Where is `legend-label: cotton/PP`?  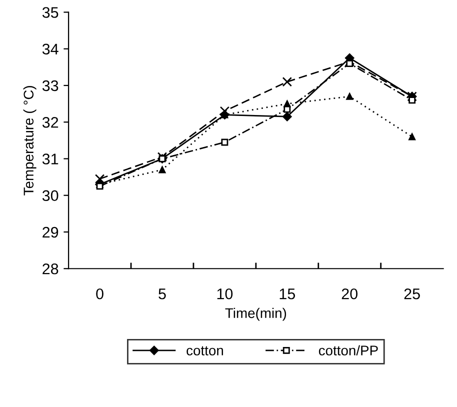
legend-label: cotton/PP is located at coordinates (348, 350).